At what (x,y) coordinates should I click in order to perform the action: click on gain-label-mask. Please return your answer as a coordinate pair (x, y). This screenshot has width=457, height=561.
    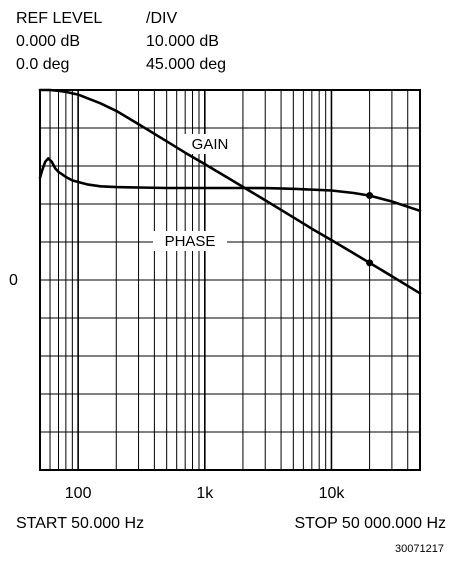
    Looking at the image, I should click on (210, 144).